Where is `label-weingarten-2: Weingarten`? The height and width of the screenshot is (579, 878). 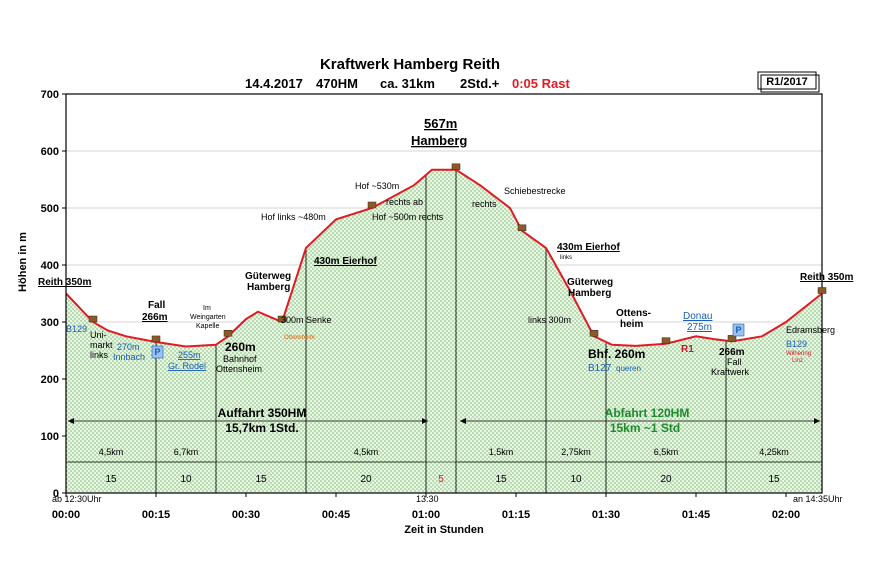 label-weingarten-2: Weingarten is located at coordinates (208, 317).